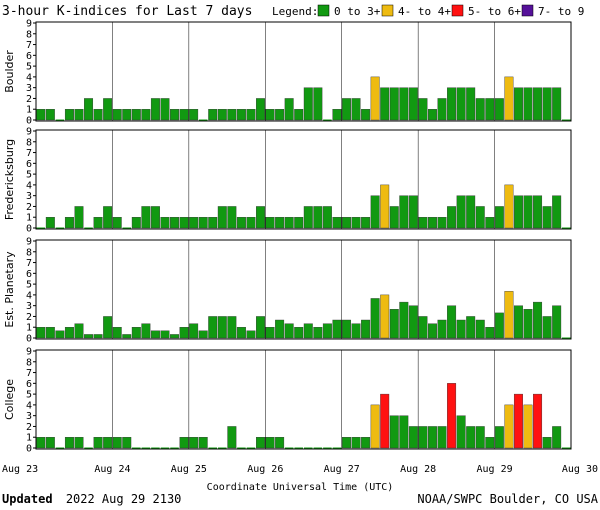 This screenshot has height=510, width=600. Describe the element at coordinates (265, 469) in the screenshot. I see `x-tick-label: Aug 26` at that location.